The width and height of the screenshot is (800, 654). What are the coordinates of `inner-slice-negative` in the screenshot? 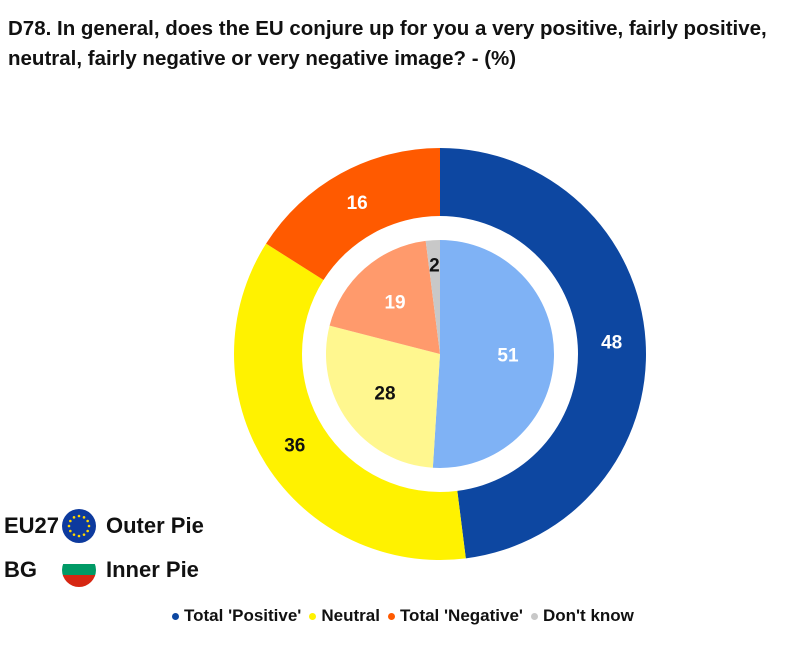 It's located at (384, 297).